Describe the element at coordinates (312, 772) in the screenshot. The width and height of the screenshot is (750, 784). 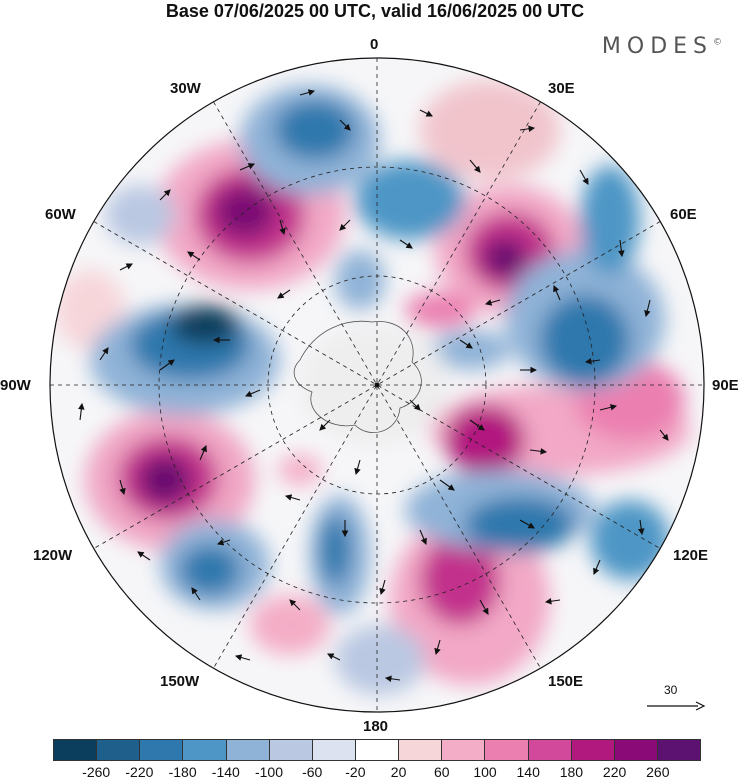
I see `colorbar-tick-label: -60` at that location.